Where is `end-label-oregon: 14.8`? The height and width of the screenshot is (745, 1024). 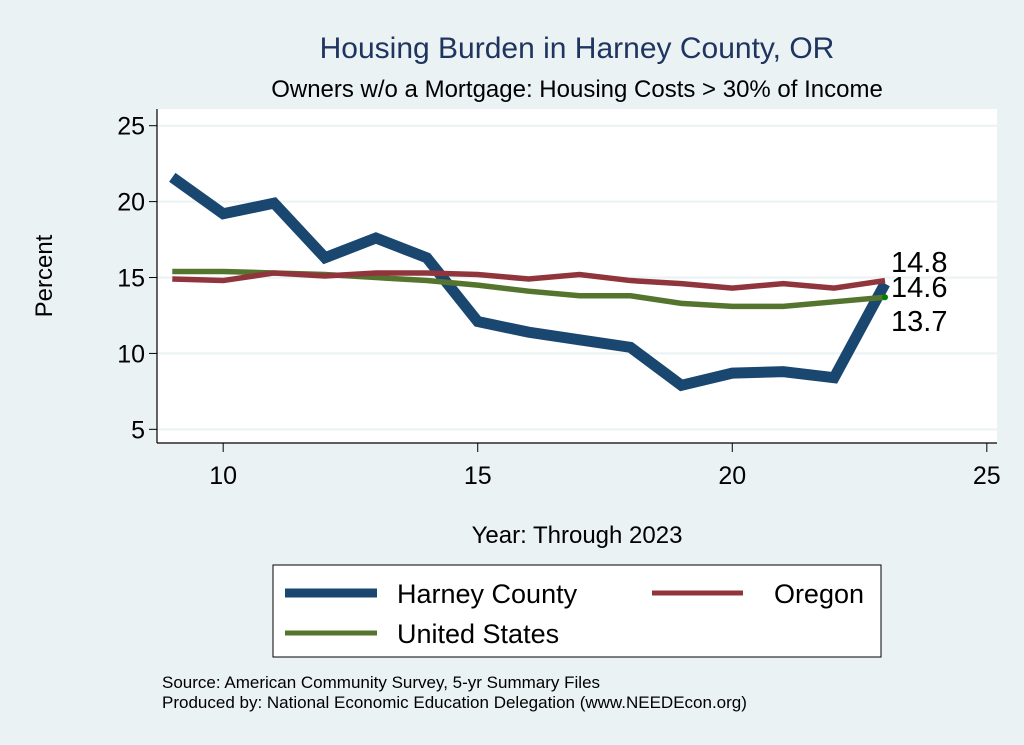 end-label-oregon: 14.8 is located at coordinates (919, 263).